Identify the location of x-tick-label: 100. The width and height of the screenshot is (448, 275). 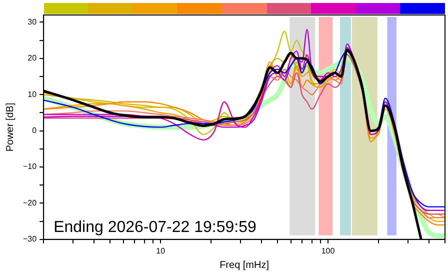
(328, 251).